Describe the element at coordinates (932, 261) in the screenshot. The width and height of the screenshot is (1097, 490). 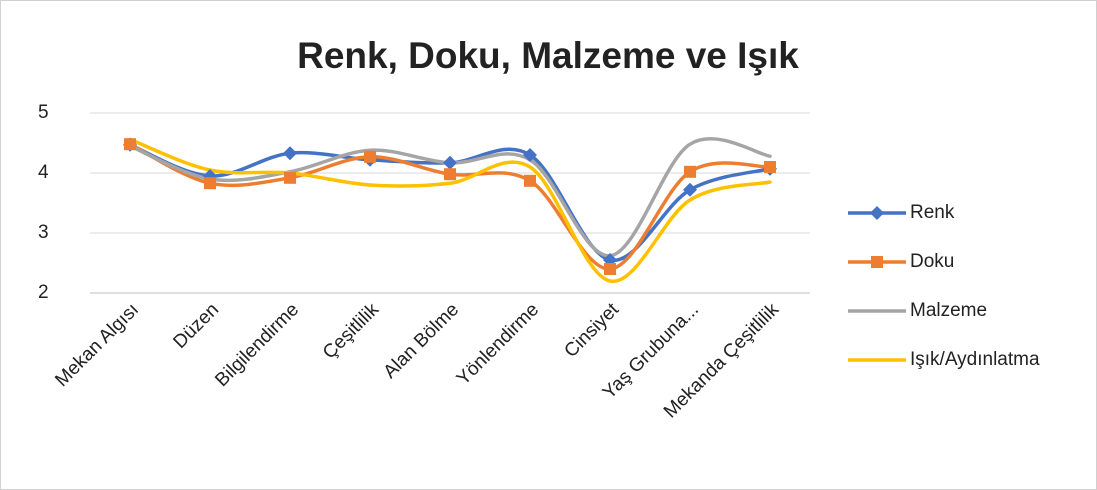
I see `legend-label: Doku` at that location.